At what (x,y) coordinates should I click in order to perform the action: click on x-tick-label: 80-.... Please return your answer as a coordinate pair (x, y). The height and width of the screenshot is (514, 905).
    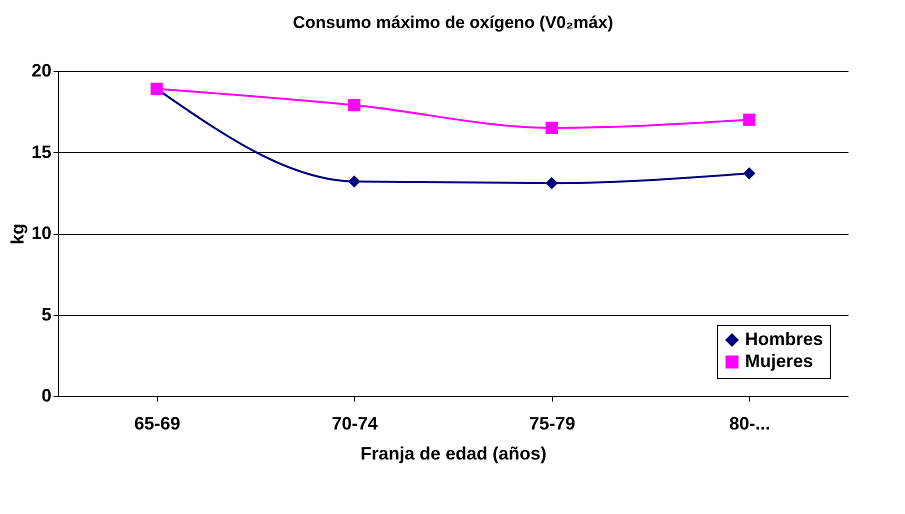
    Looking at the image, I should click on (749, 424).